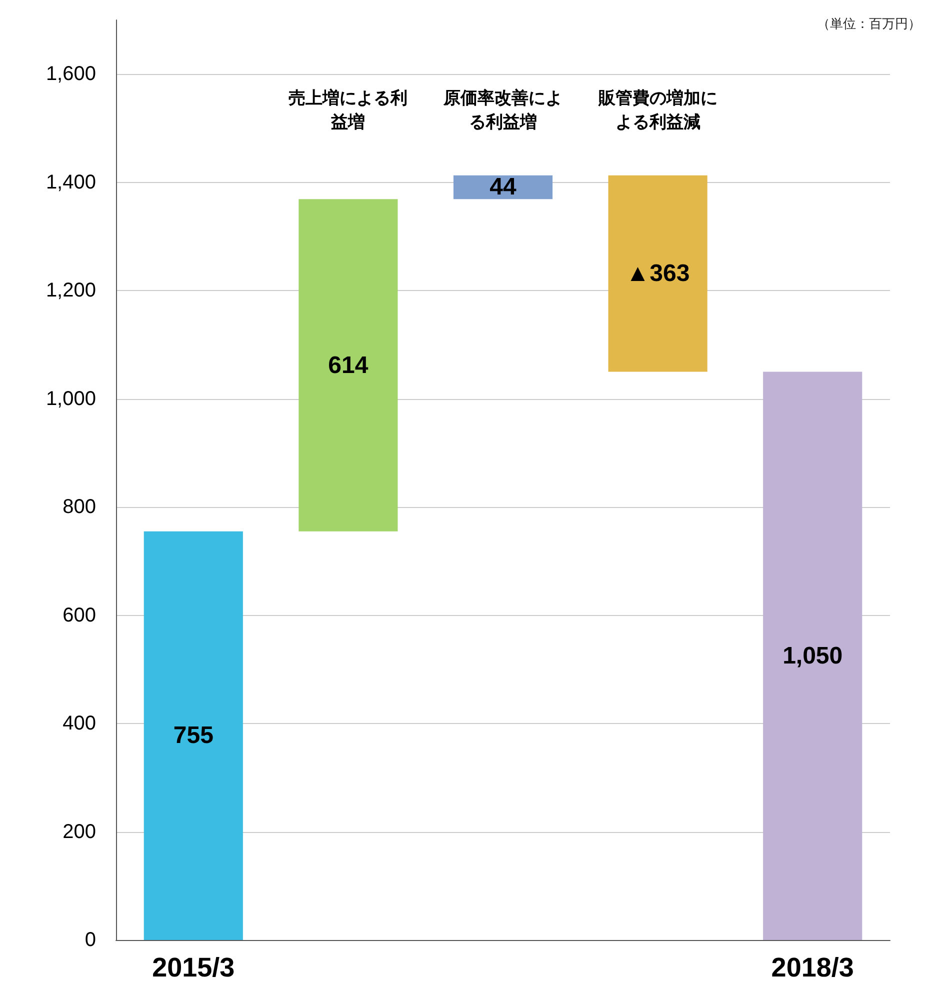 The image size is (938, 997). I want to click on data-label: 755, so click(193, 736).